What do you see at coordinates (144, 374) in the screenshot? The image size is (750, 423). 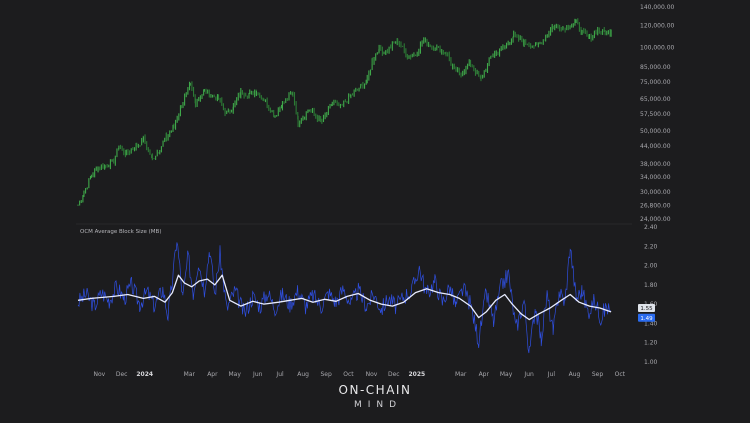 I see `x-tick-label: 2024` at bounding box center [144, 374].